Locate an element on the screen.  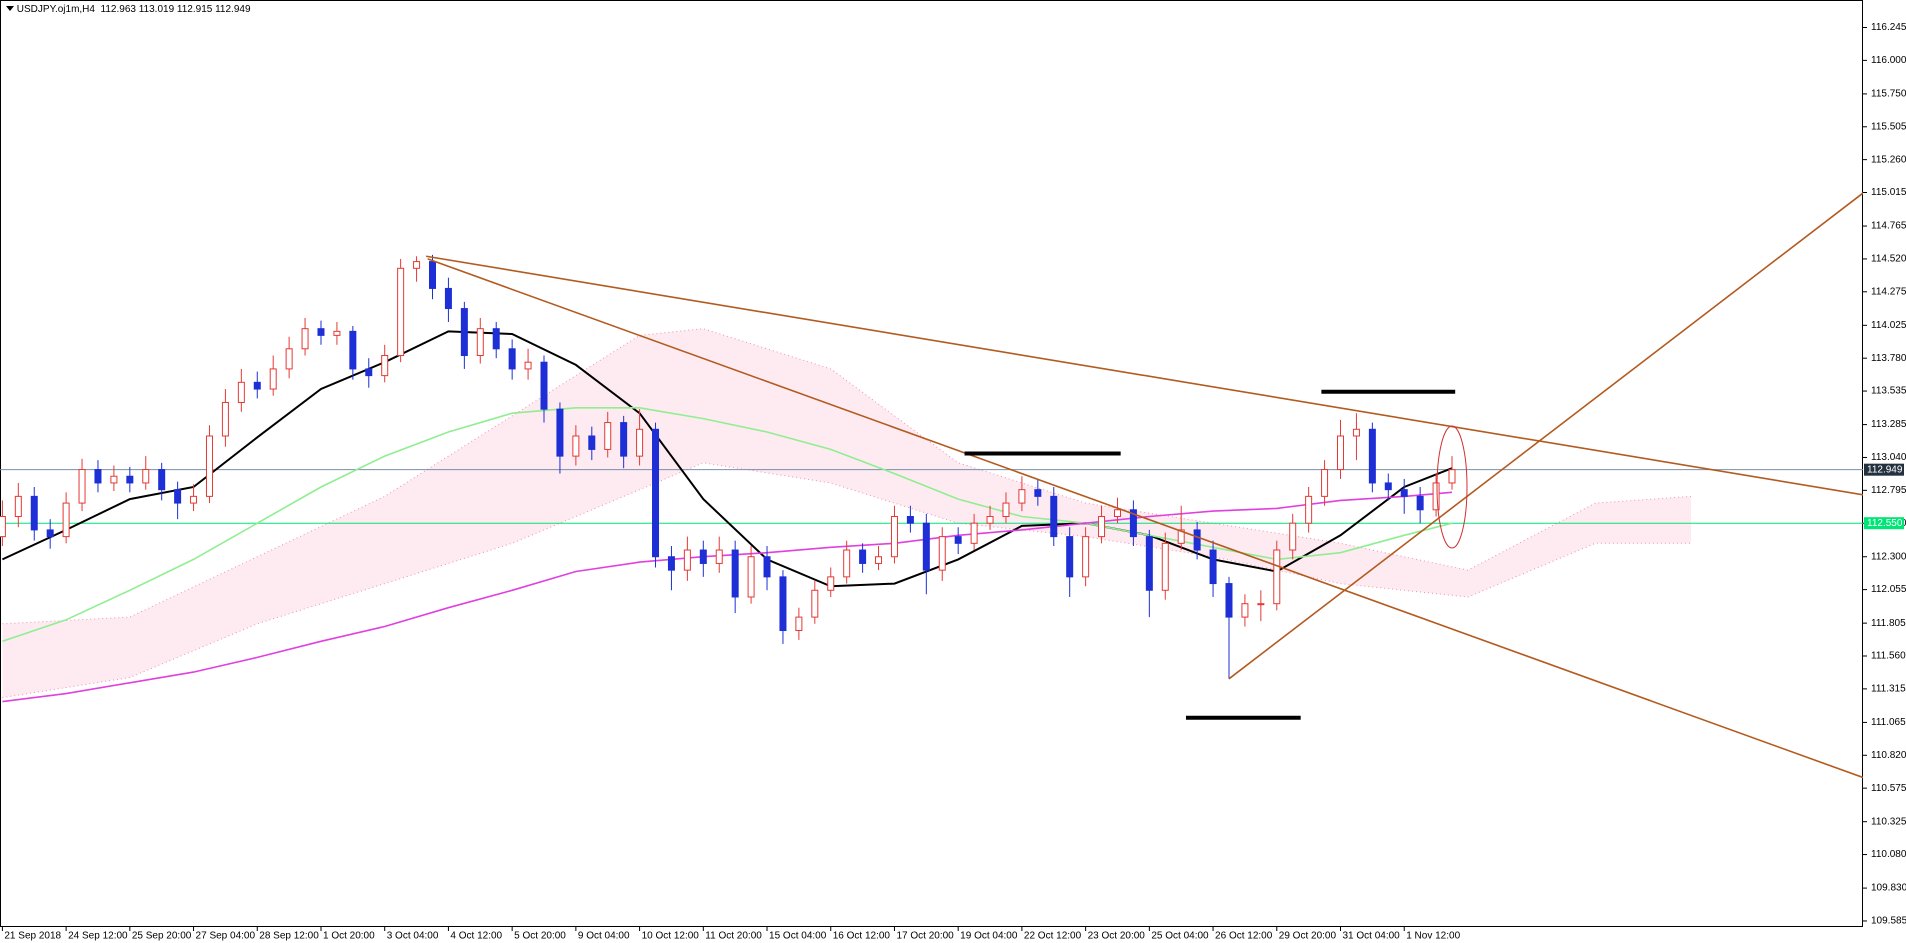
highlight-ellipse is located at coordinates (1452, 487).